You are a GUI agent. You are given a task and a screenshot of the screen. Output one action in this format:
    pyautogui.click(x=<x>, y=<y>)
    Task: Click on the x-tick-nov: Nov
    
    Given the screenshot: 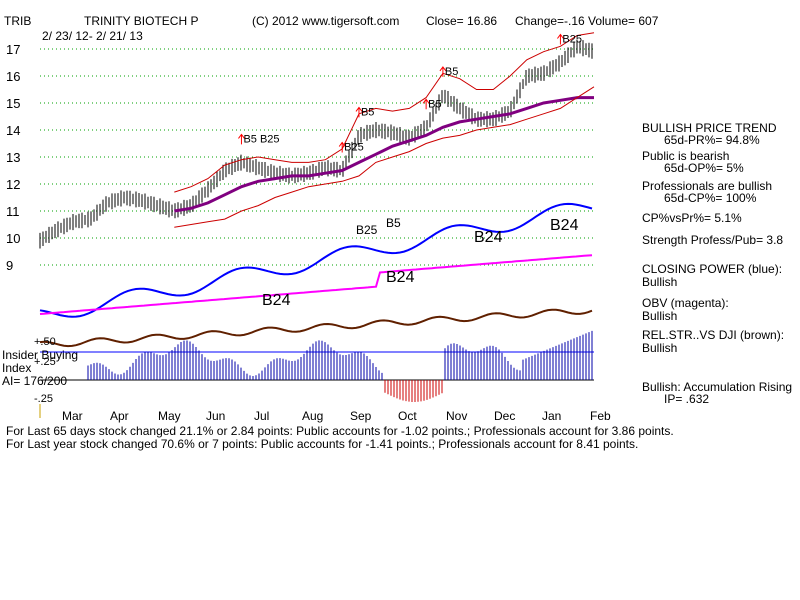 What is the action you would take?
    pyautogui.click(x=456, y=416)
    